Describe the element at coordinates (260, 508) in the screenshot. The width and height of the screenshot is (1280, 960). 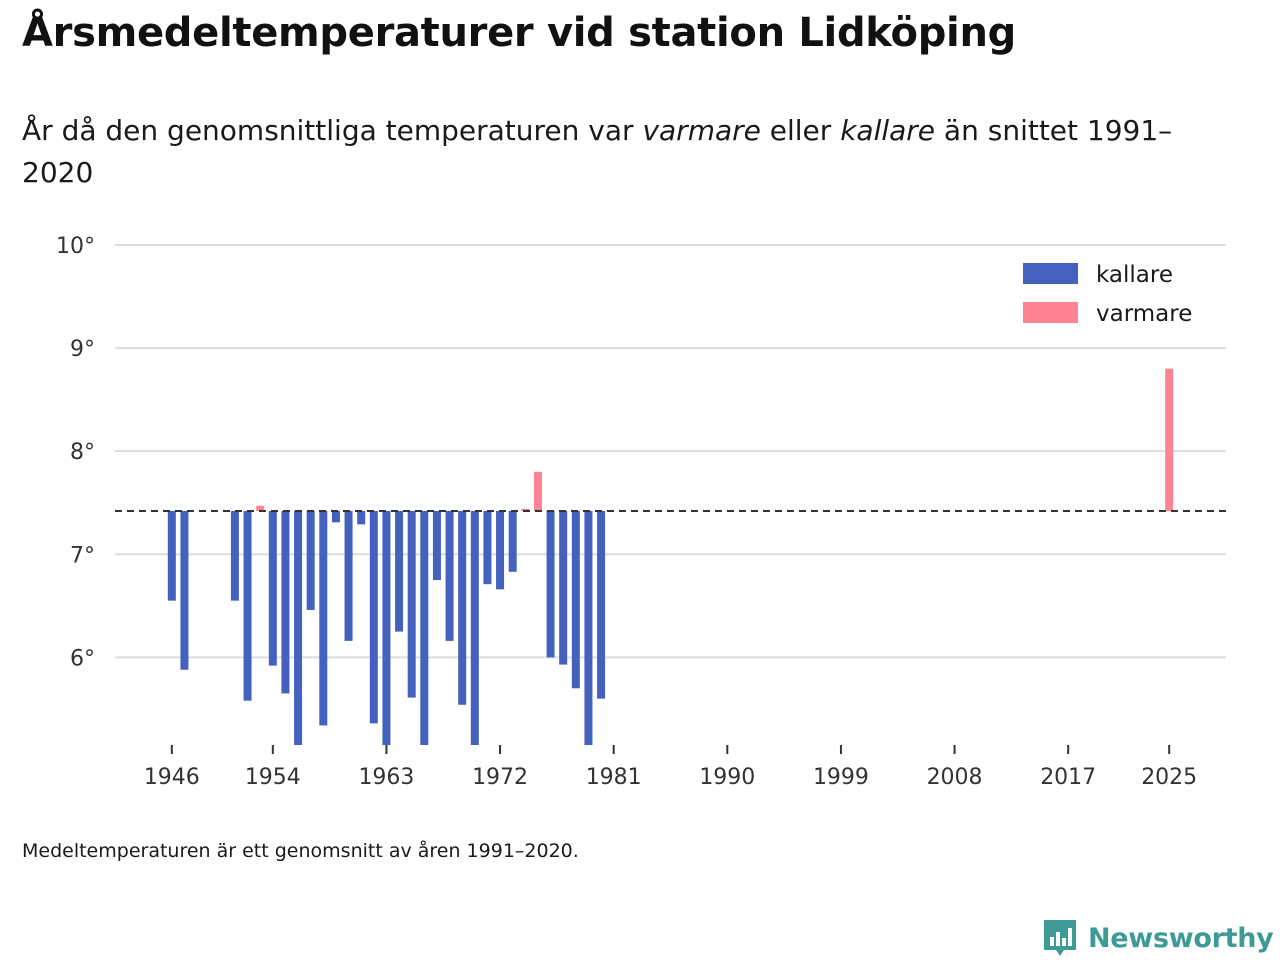
I see `bar-1953` at that location.